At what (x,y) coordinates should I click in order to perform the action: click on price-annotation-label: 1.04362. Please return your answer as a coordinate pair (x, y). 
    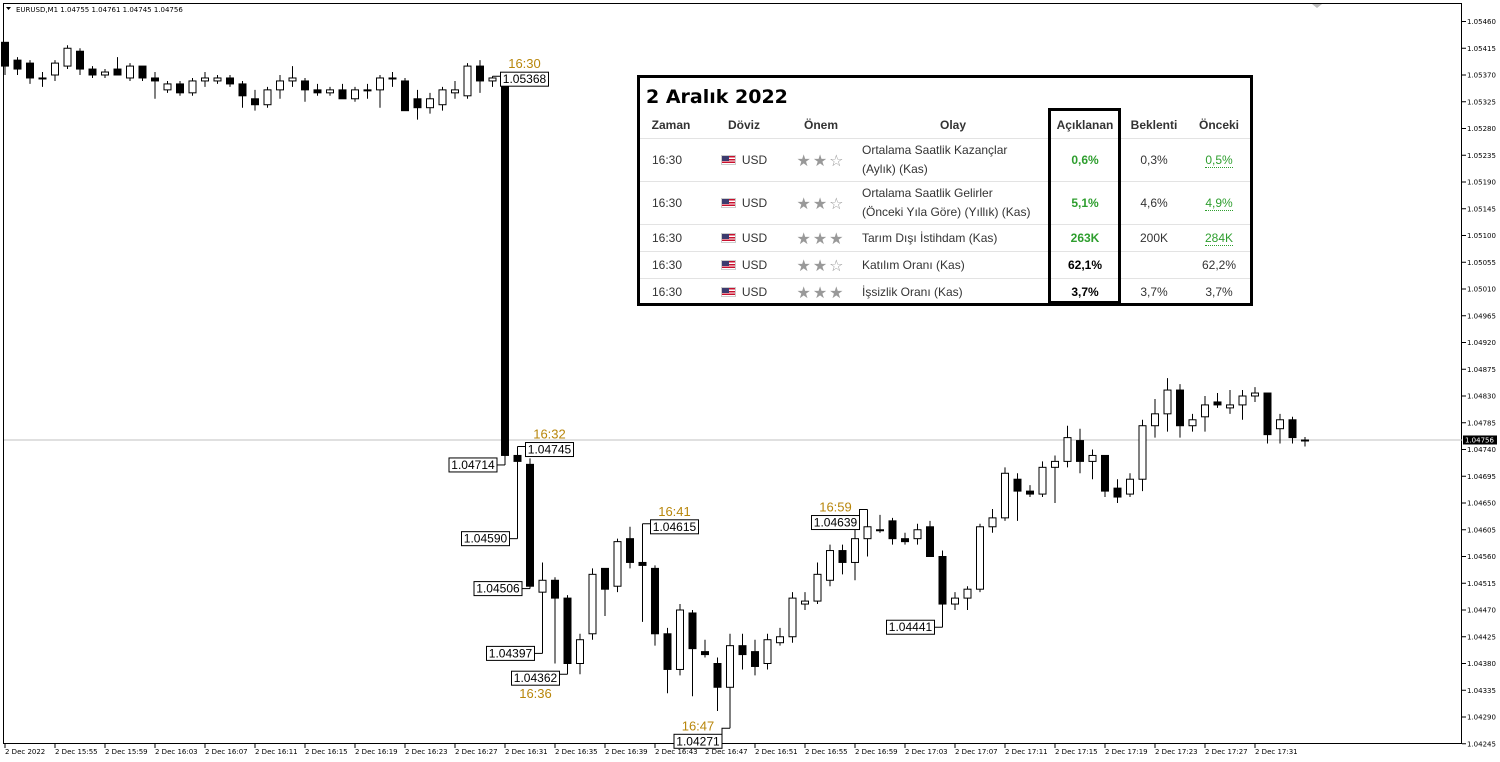
    Looking at the image, I should click on (536, 678).